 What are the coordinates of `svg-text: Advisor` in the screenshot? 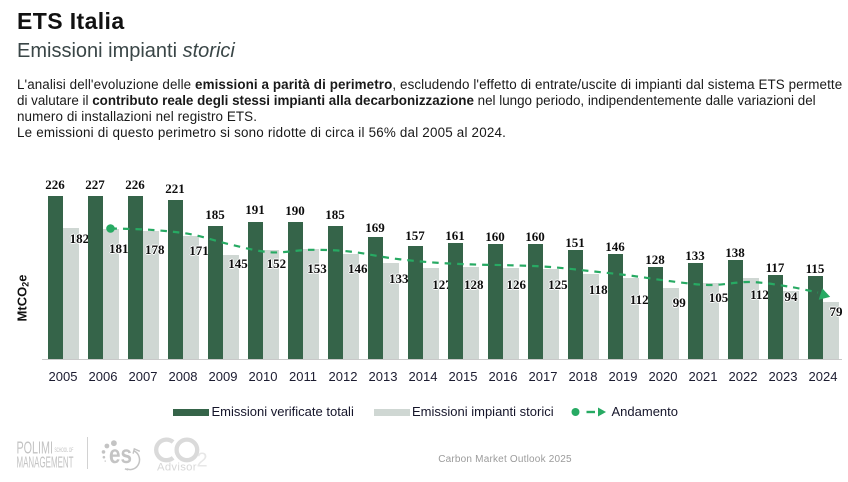 It's located at (177, 468).